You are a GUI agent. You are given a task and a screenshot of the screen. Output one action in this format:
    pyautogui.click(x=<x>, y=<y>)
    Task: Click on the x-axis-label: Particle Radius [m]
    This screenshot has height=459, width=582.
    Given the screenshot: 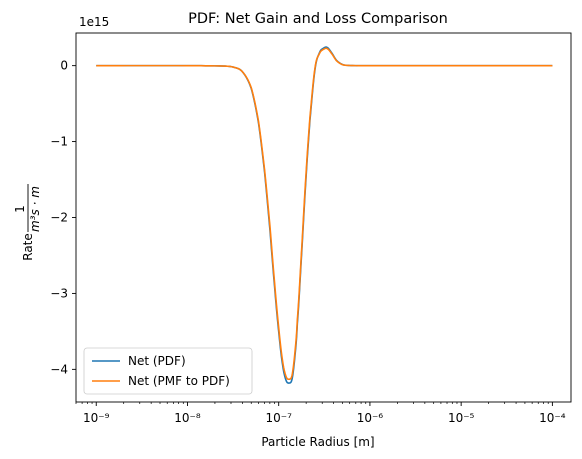 What is the action you would take?
    pyautogui.click(x=317, y=442)
    